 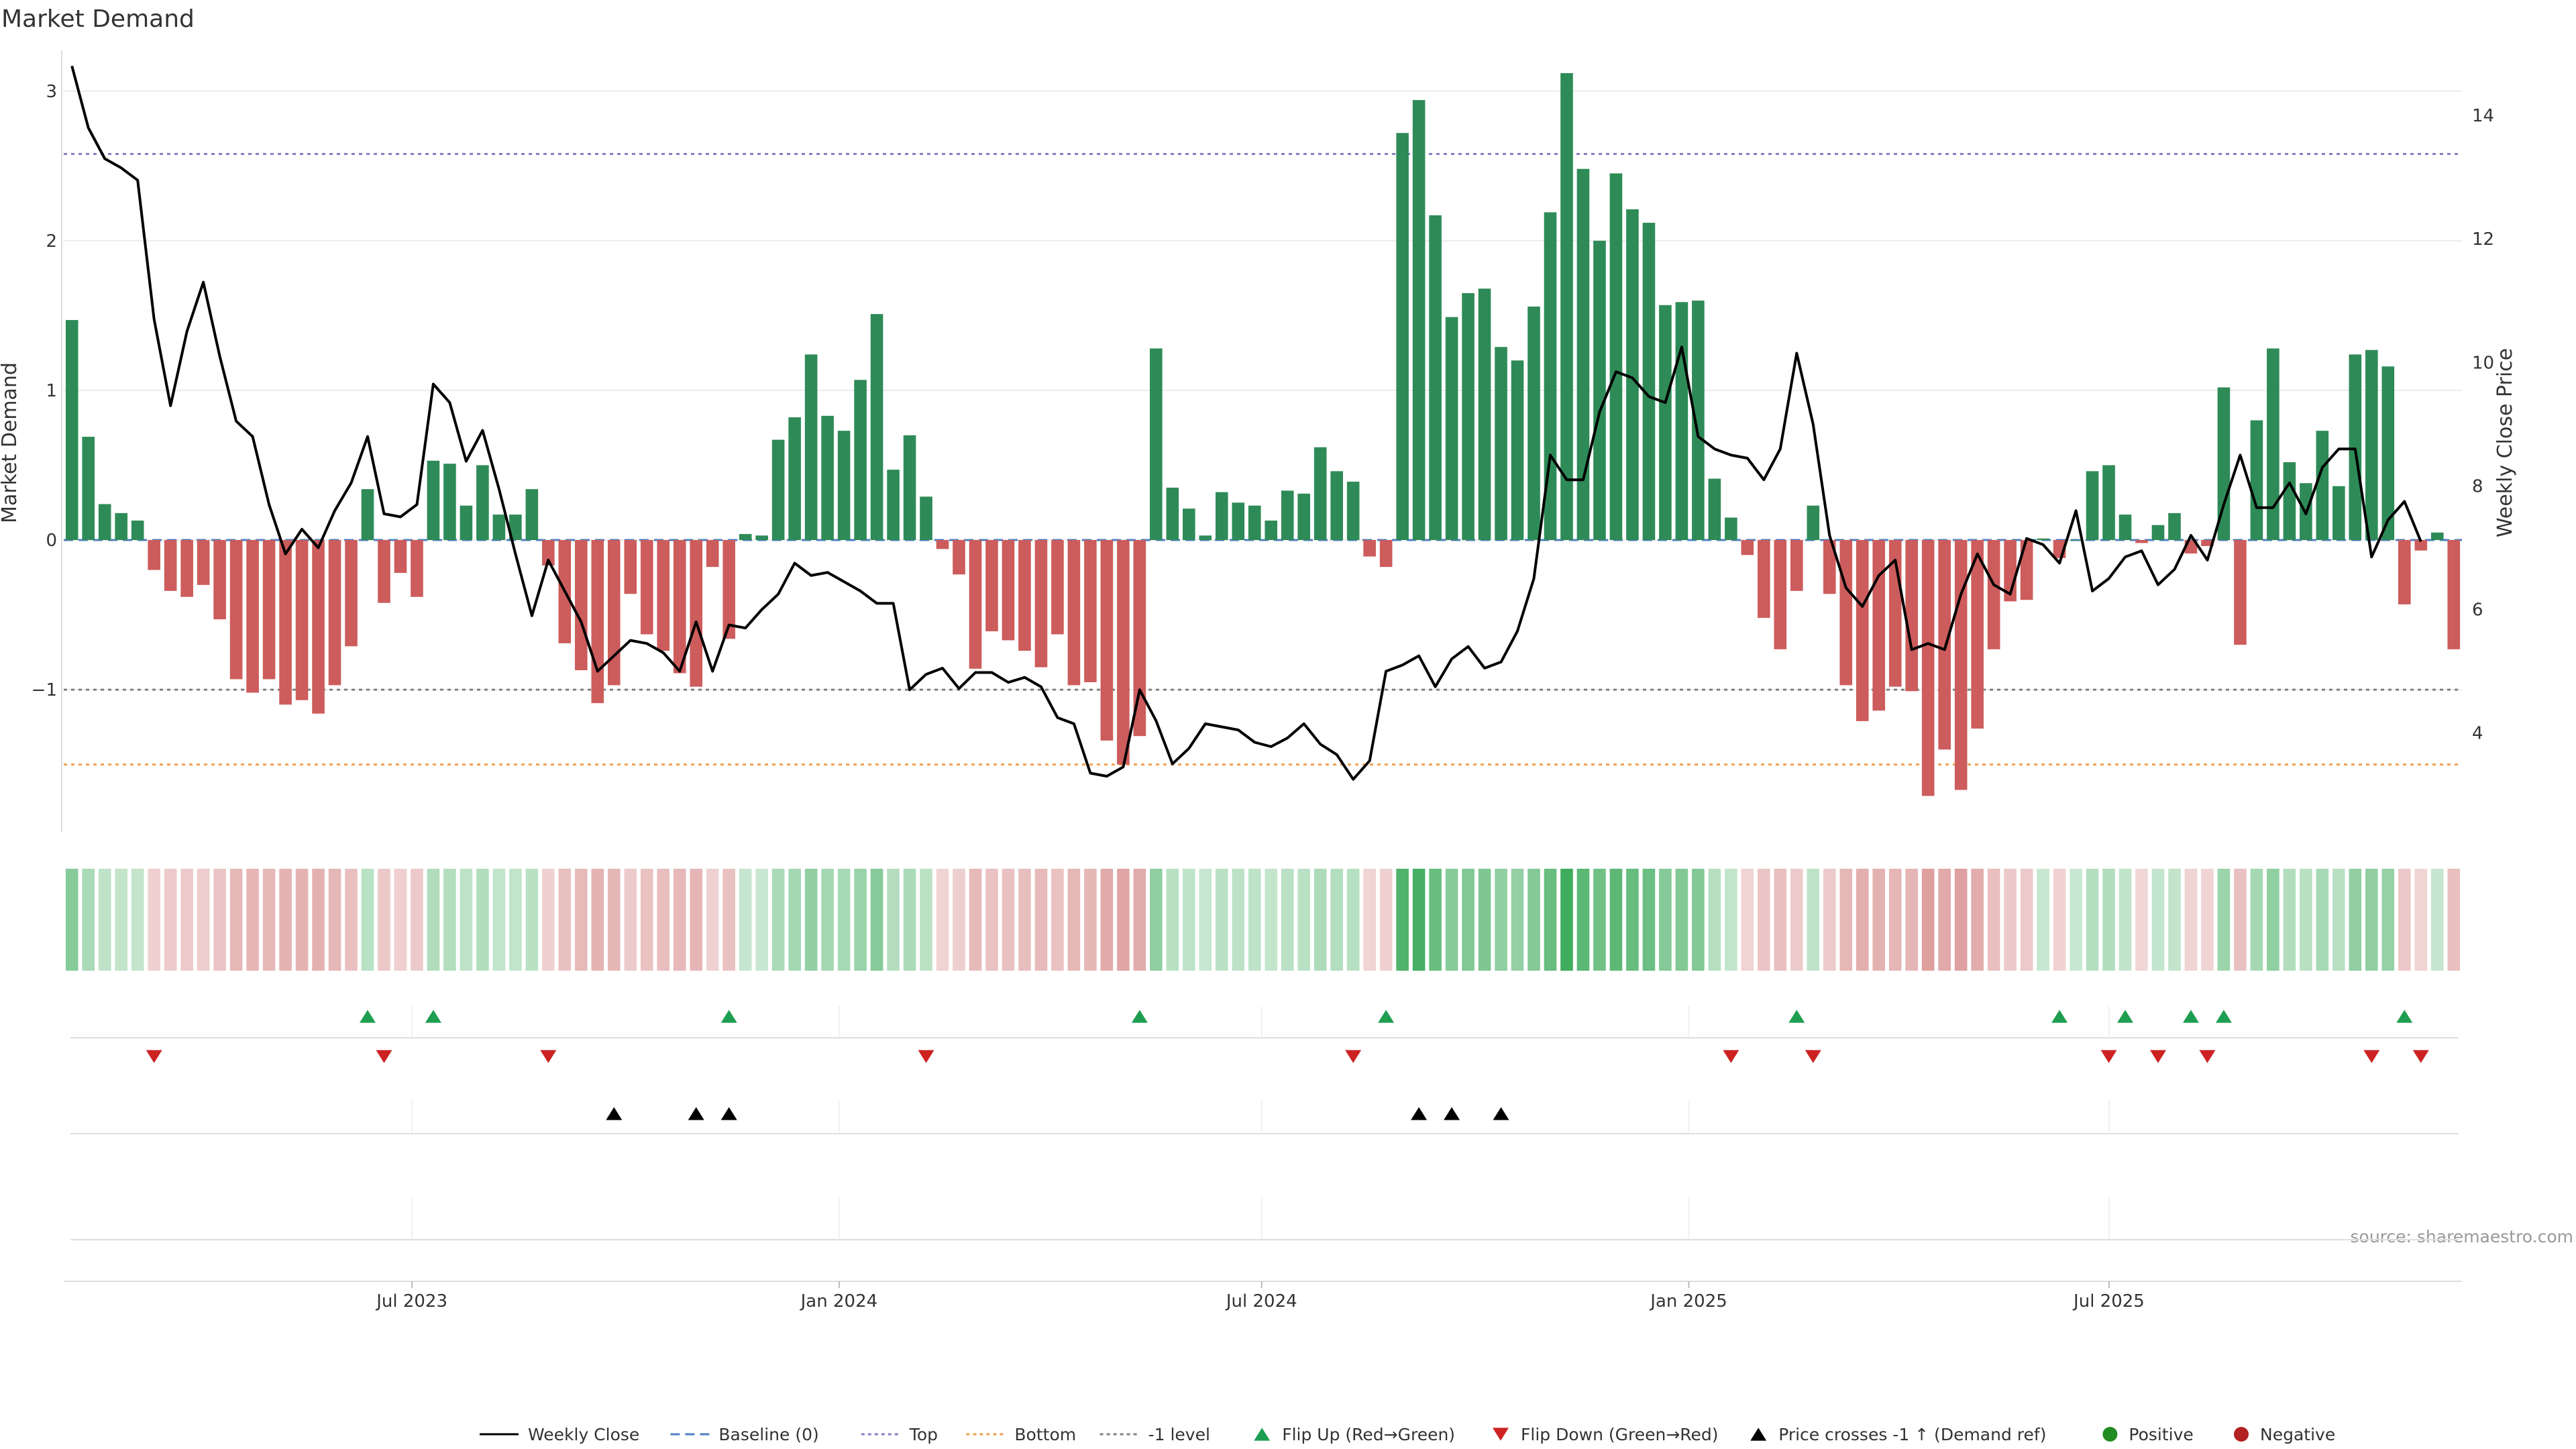 What do you see at coordinates (583, 1434) in the screenshot?
I see `legend-label-0: Weekly Close` at bounding box center [583, 1434].